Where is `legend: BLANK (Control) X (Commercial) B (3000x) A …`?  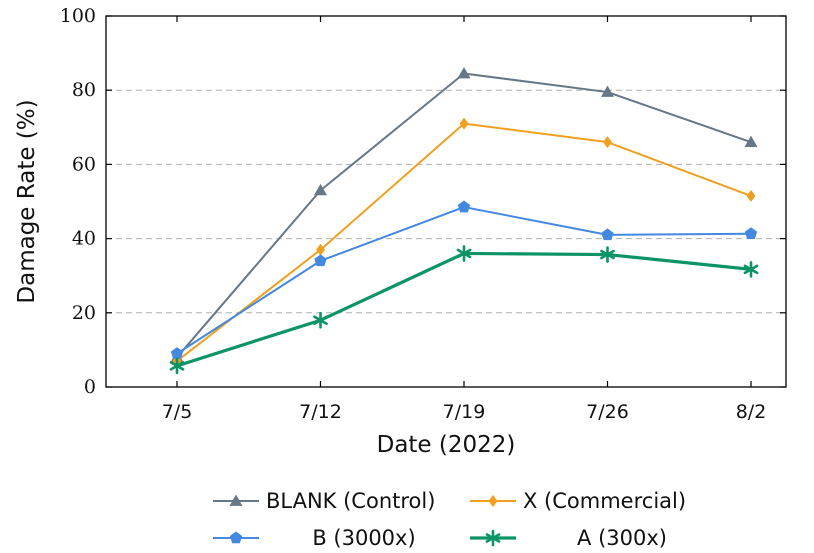 legend: BLANK (Control) X (Commercial) B (3000x) A … is located at coordinates (449, 519).